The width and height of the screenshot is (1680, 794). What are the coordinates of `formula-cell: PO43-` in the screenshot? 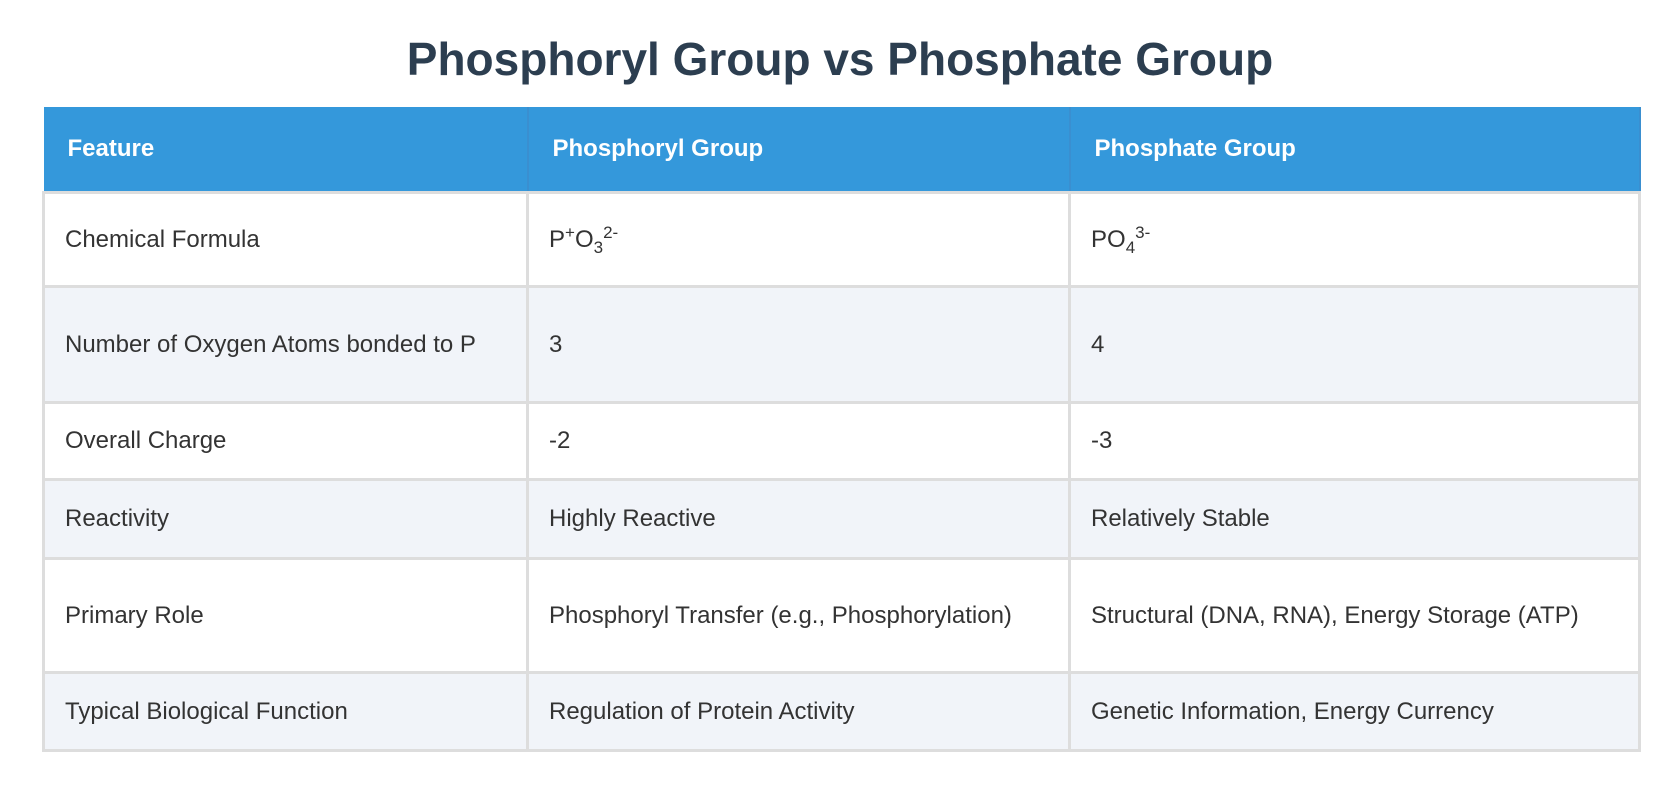 It's located at (1354, 239).